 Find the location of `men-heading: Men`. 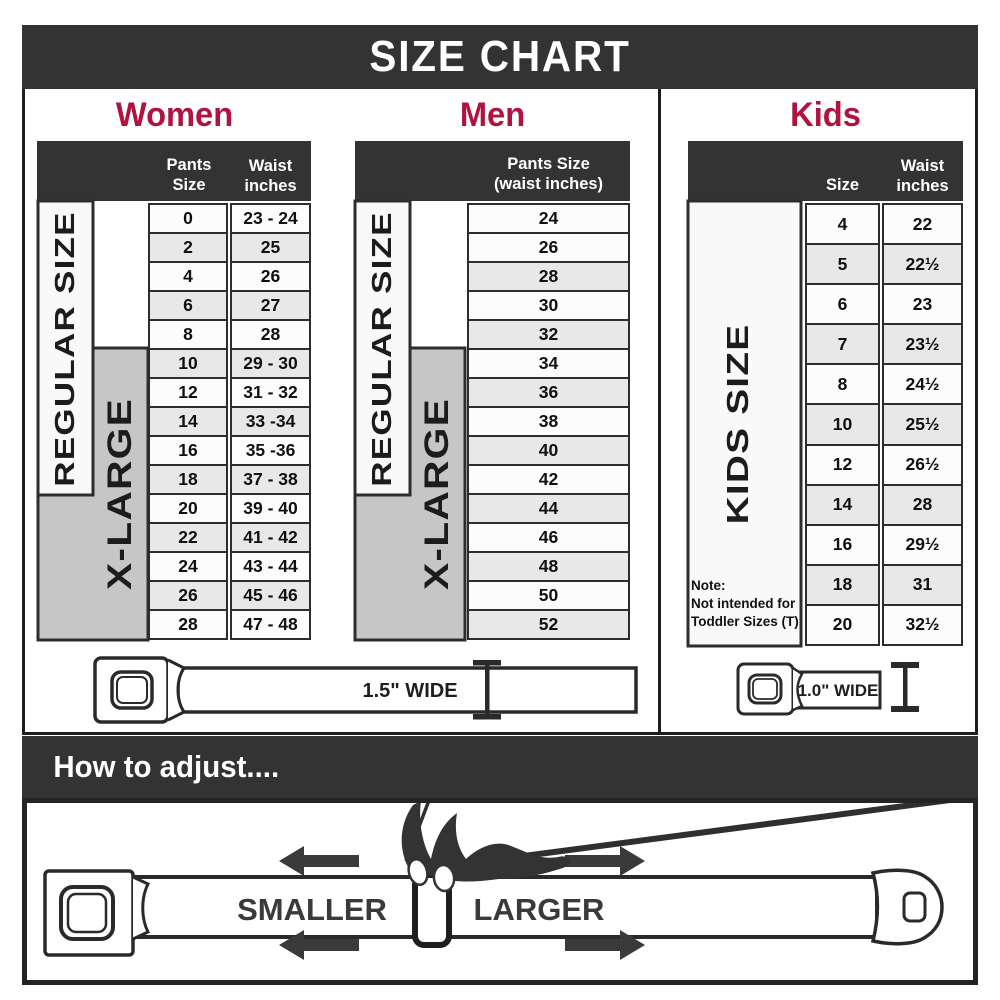

men-heading: Men is located at coordinates (492, 115).